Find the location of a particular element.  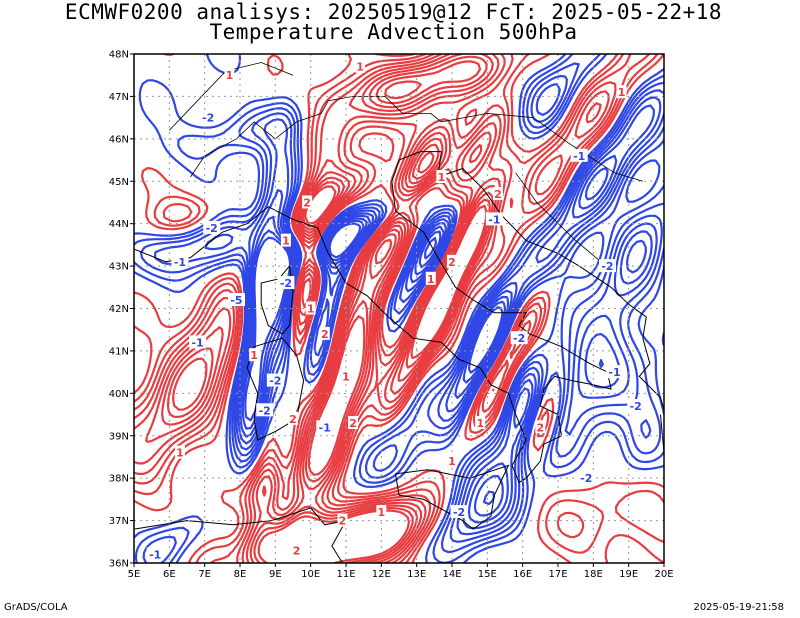

lat-tick-label: 36N is located at coordinates (119, 564).